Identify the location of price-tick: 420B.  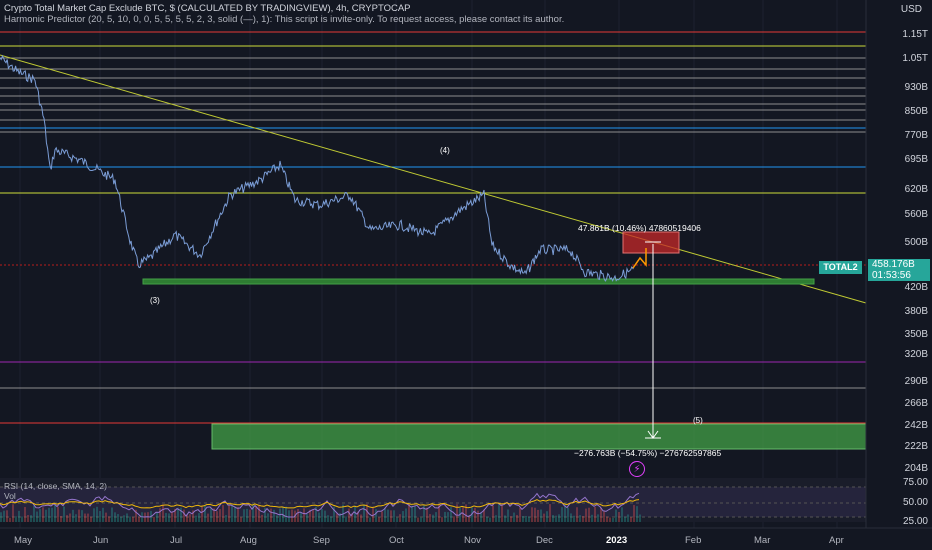
(916, 287).